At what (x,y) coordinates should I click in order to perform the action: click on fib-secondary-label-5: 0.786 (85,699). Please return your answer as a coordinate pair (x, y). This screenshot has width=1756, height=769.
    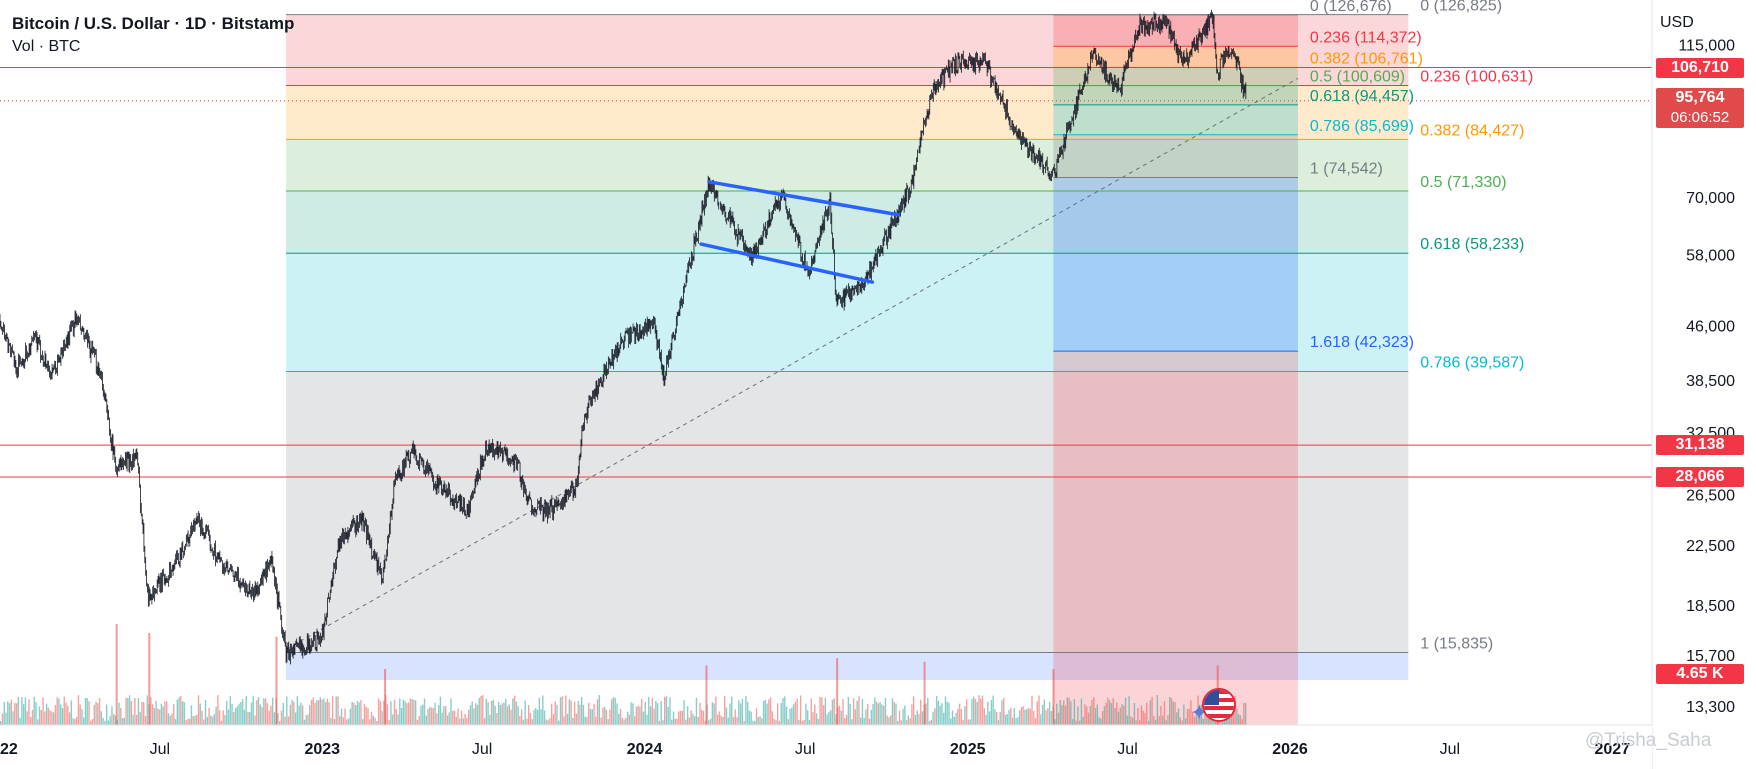
    Looking at the image, I should click on (1362, 126).